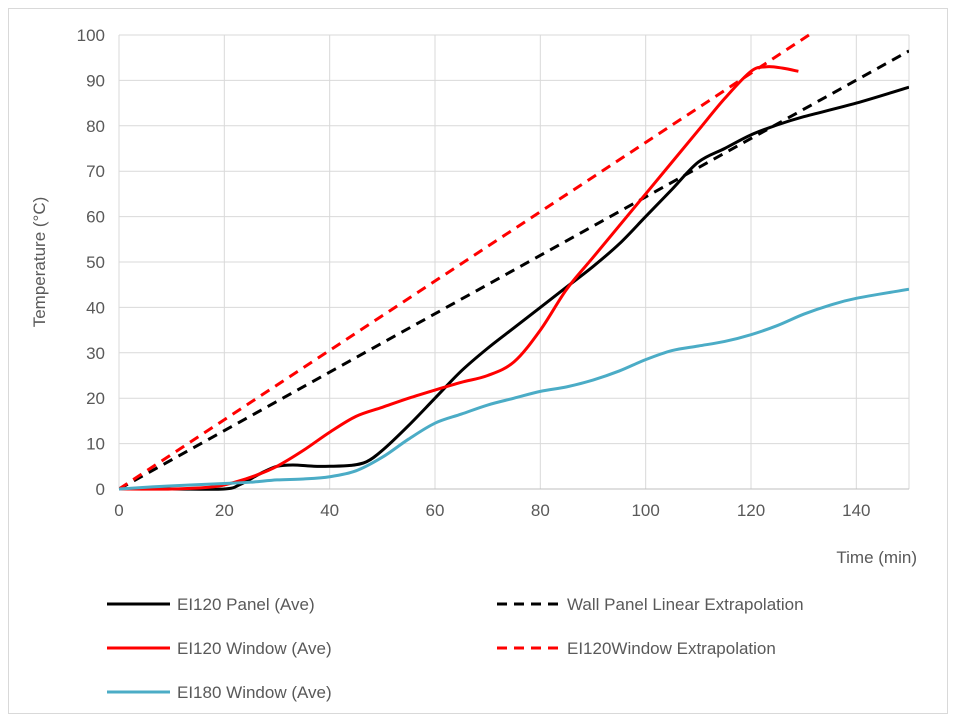 Image resolution: width=956 pixels, height=722 pixels. What do you see at coordinates (751, 510) in the screenshot?
I see `x-tick-label: 120` at bounding box center [751, 510].